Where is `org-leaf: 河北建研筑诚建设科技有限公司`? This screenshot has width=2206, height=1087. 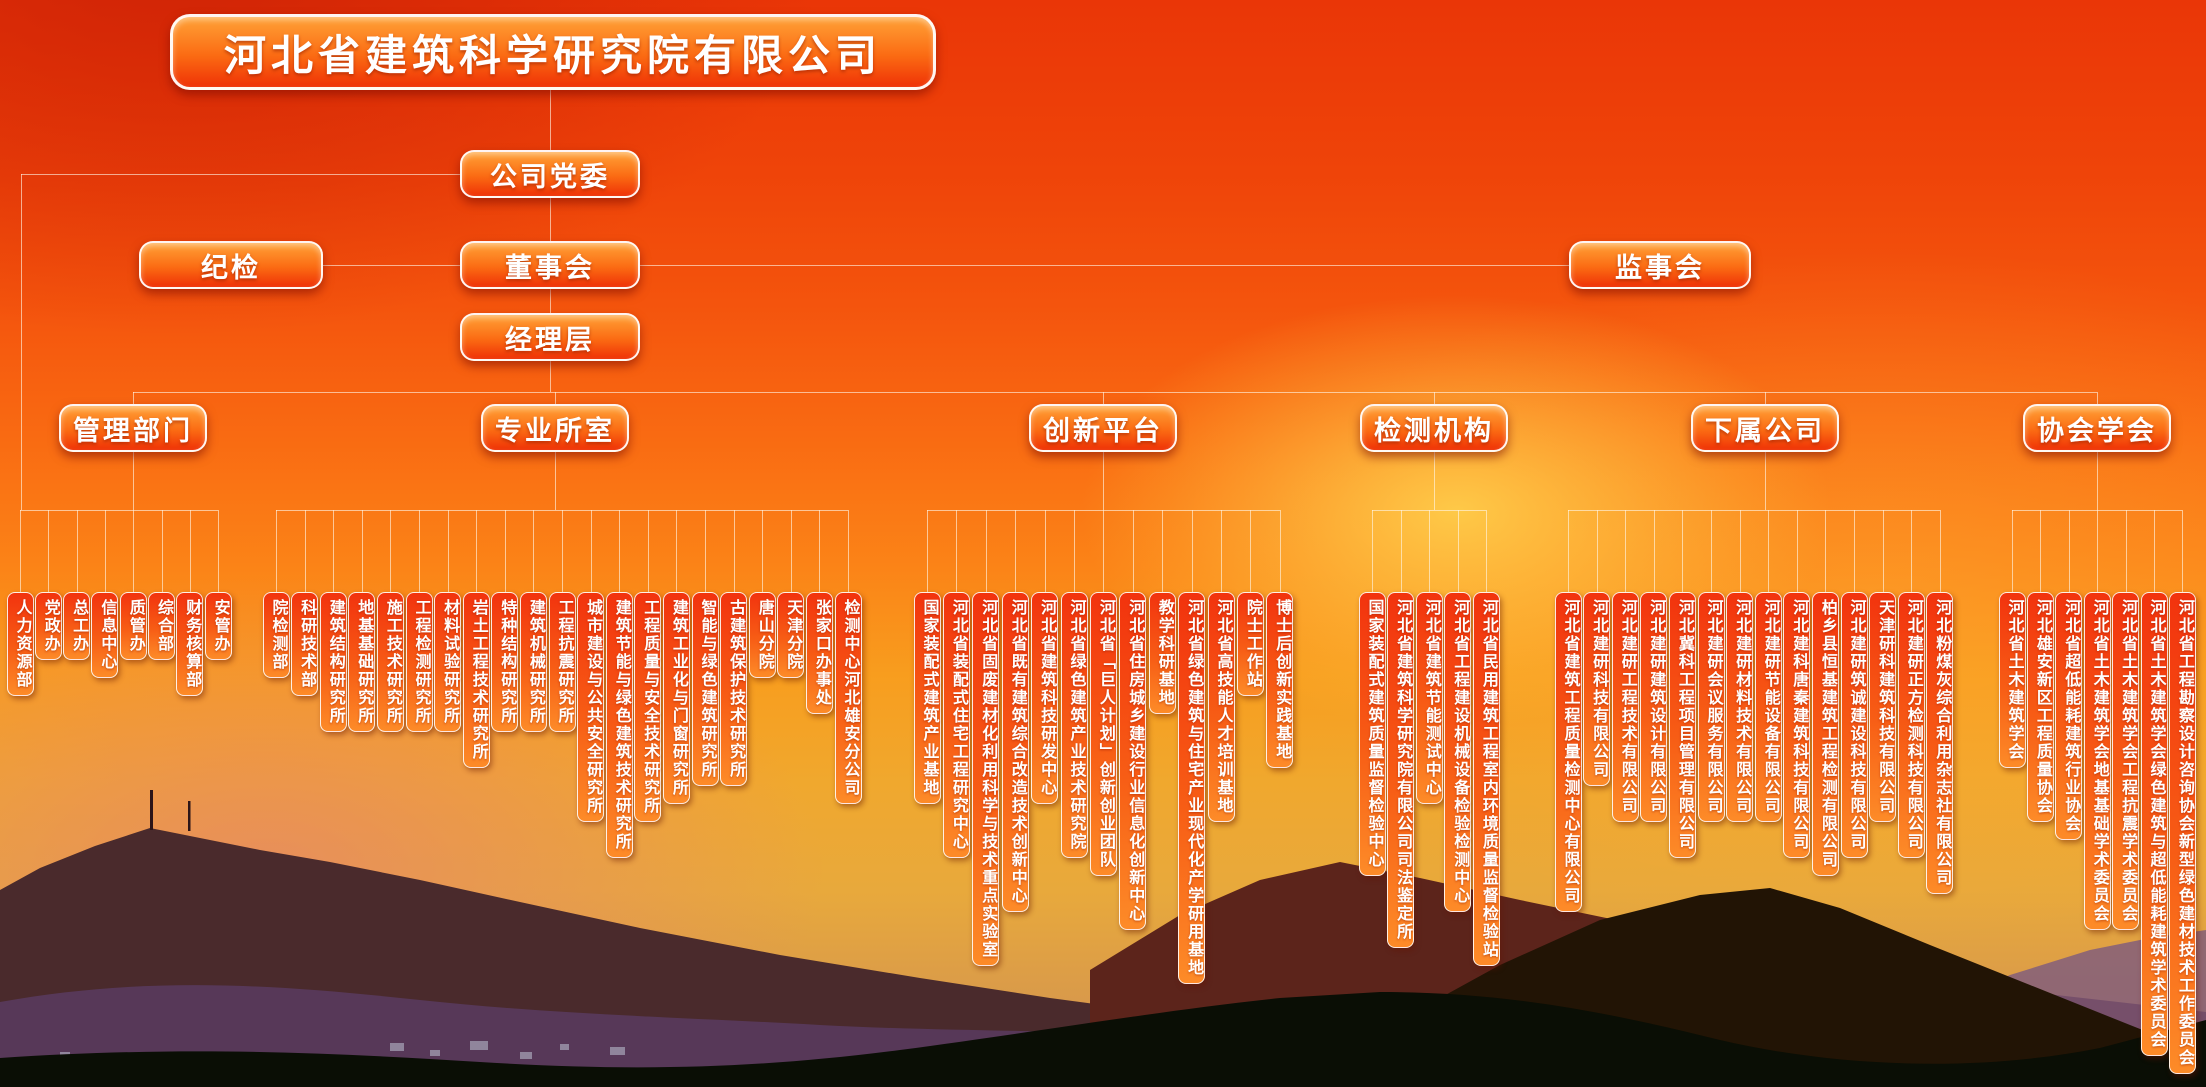 org-leaf: 河北建研筑诚建设科技有限公司 is located at coordinates (1854, 725).